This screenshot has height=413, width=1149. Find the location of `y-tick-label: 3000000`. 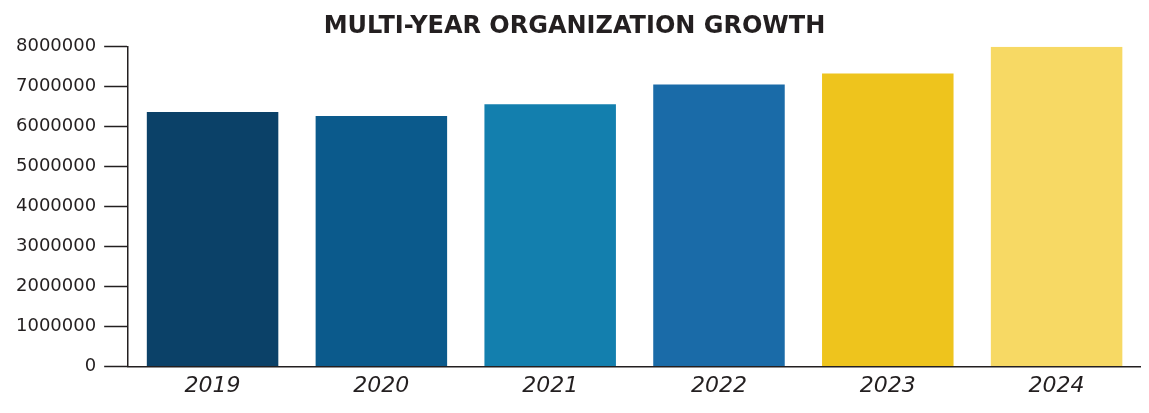

y-tick-label: 3000000 is located at coordinates (56, 245).